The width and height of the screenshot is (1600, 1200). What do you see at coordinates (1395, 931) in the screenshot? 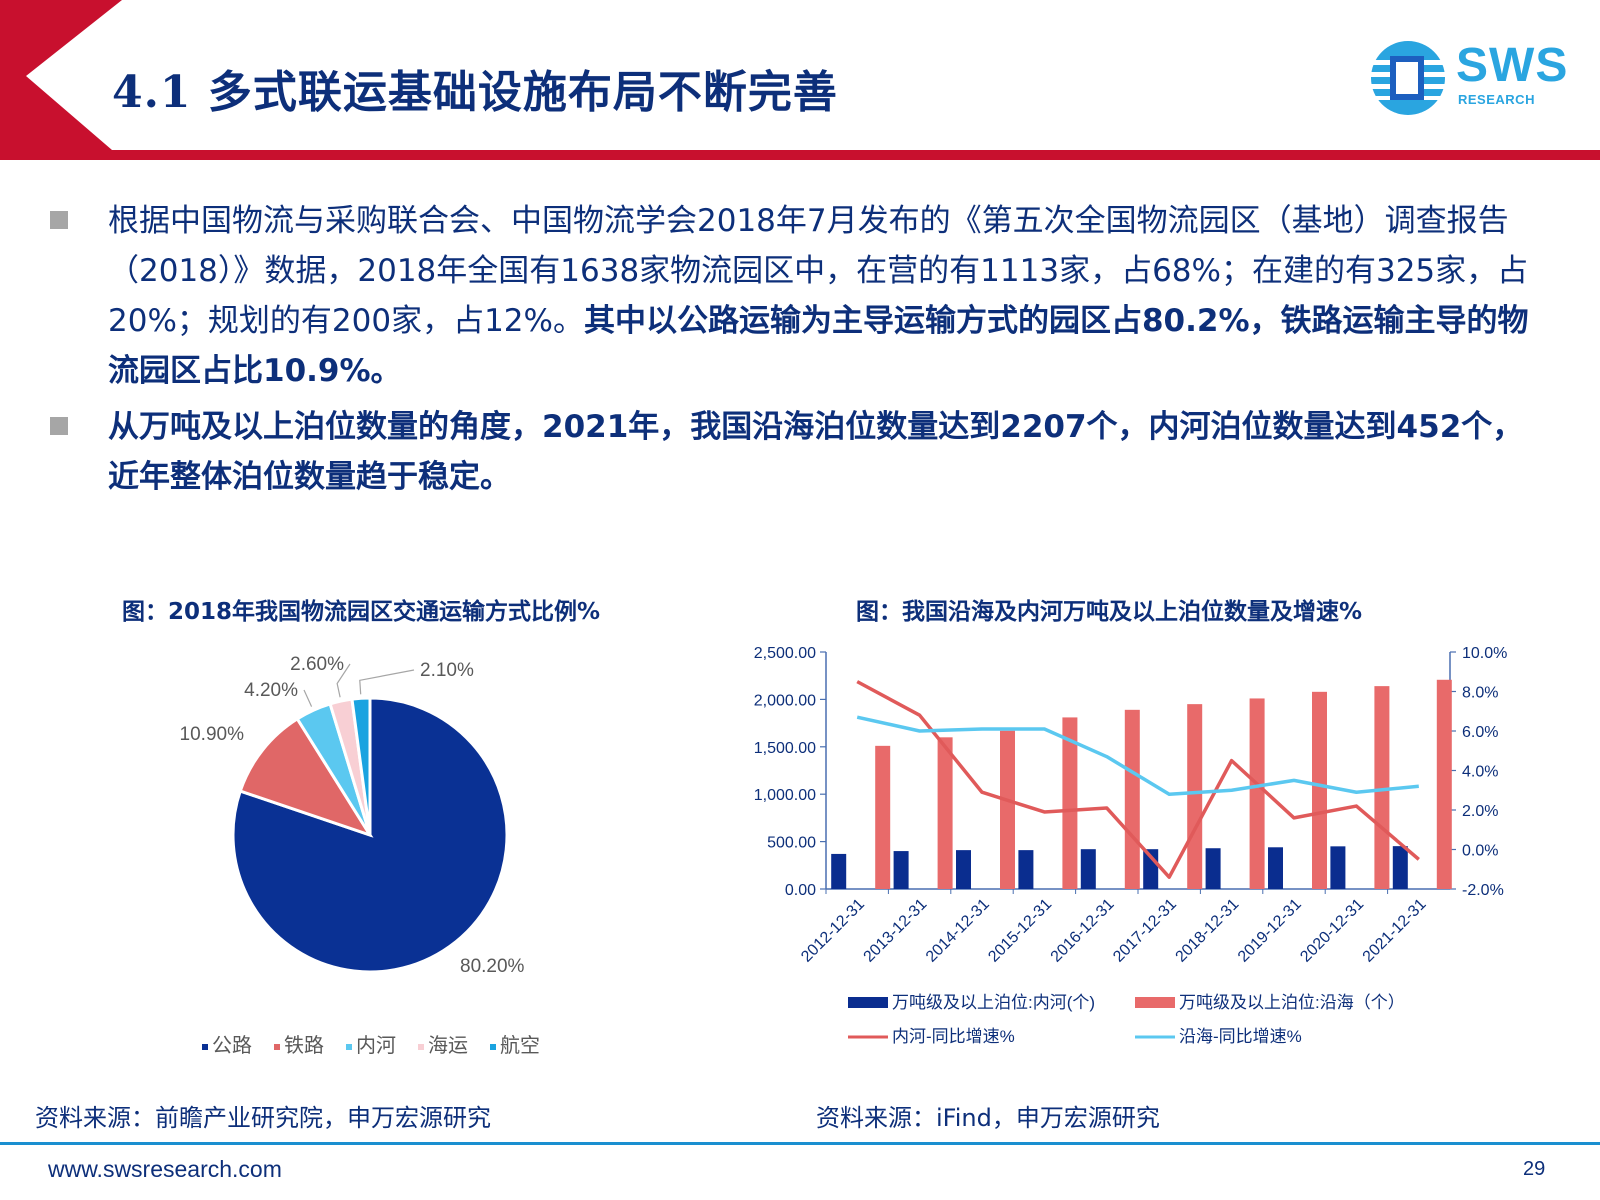
I see `x-tick-label: 2021-12-31` at bounding box center [1395, 931].